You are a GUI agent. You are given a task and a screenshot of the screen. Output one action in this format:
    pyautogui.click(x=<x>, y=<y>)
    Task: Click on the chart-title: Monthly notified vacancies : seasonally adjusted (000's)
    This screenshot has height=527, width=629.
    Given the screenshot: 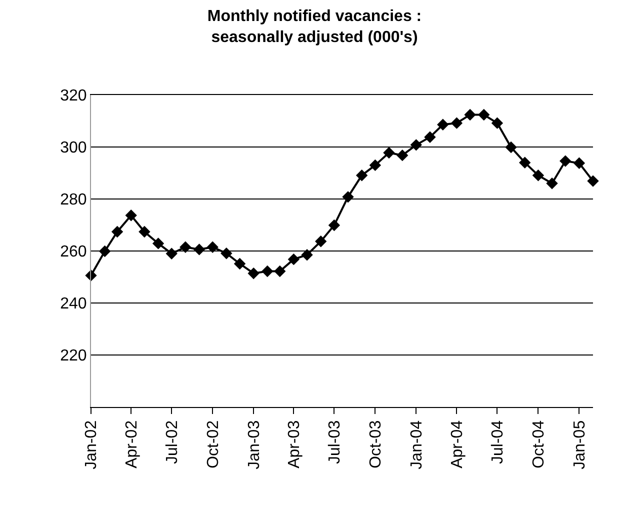 What is the action you would take?
    pyautogui.click(x=314, y=27)
    